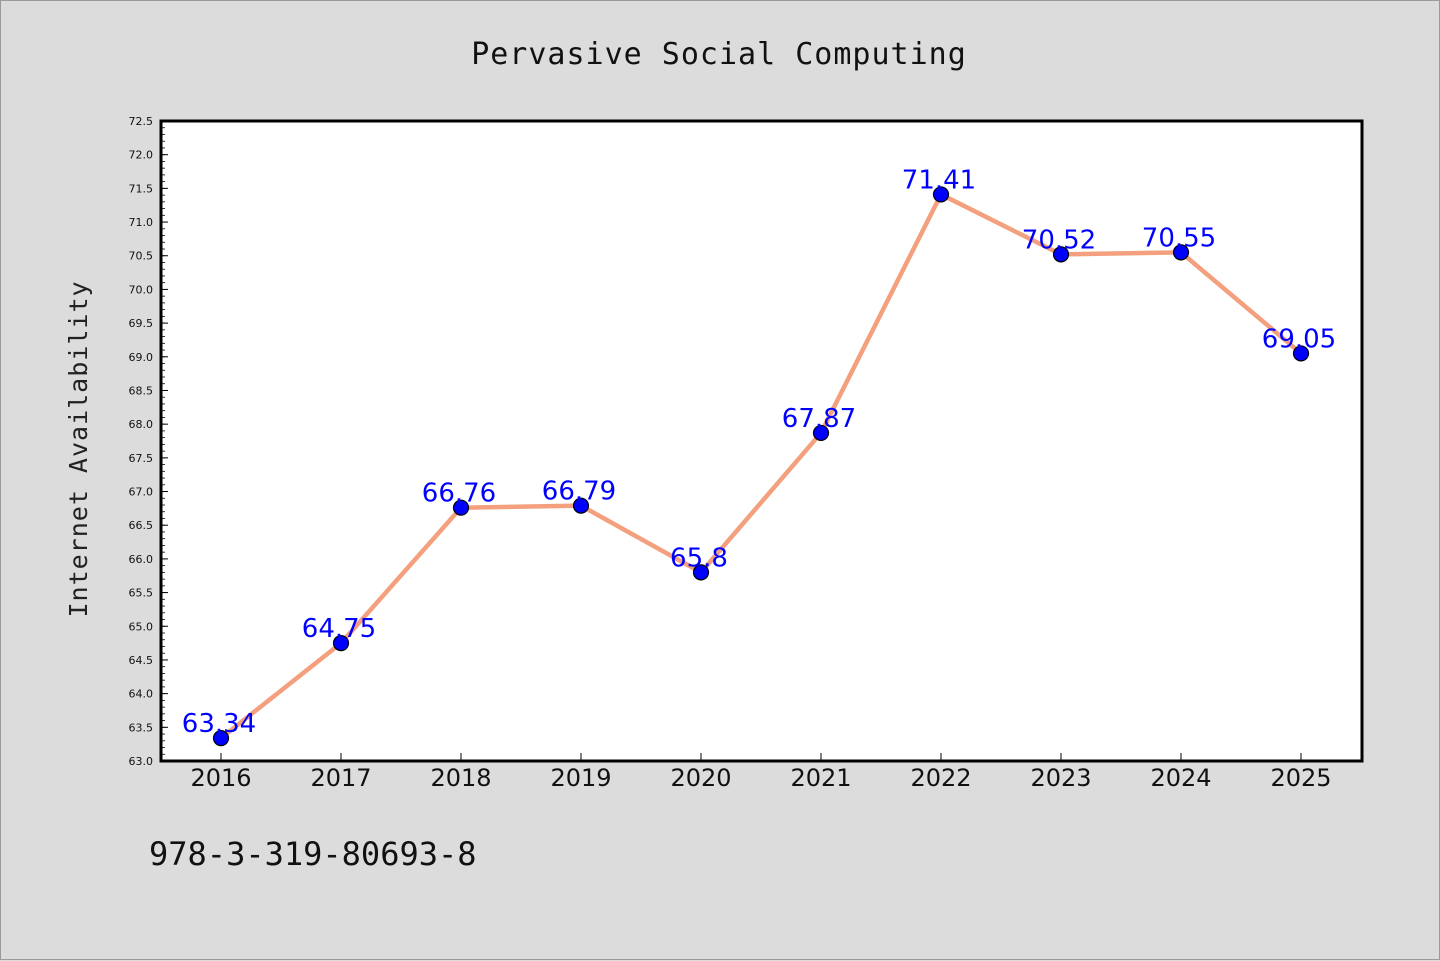 The image size is (1440, 961). Describe the element at coordinates (141, 559) in the screenshot. I see `y-tick-label: 66.0` at that location.